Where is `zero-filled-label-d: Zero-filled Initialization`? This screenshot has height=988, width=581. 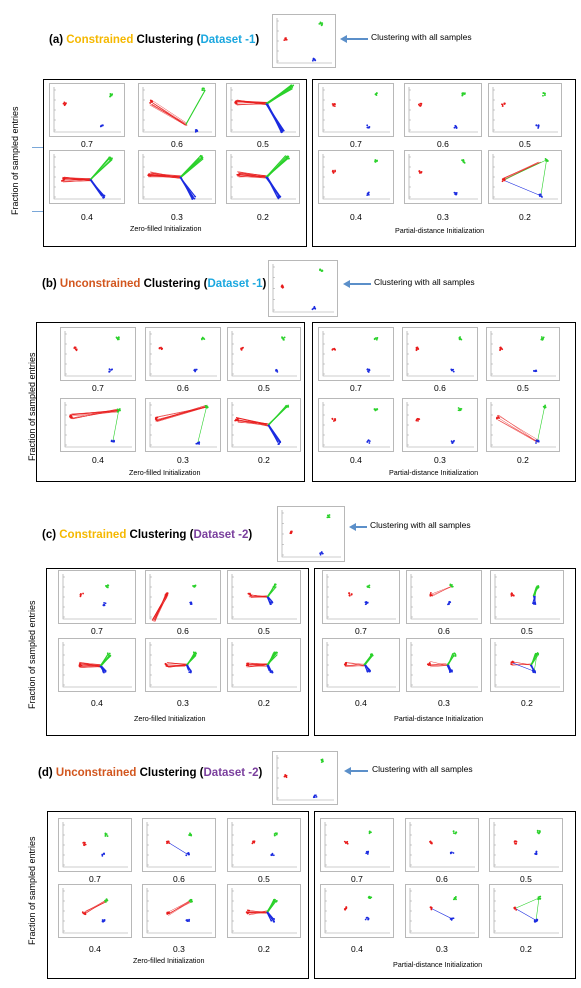
zero-filled-label-d: Zero-filled Initialization is located at coordinates (169, 960).